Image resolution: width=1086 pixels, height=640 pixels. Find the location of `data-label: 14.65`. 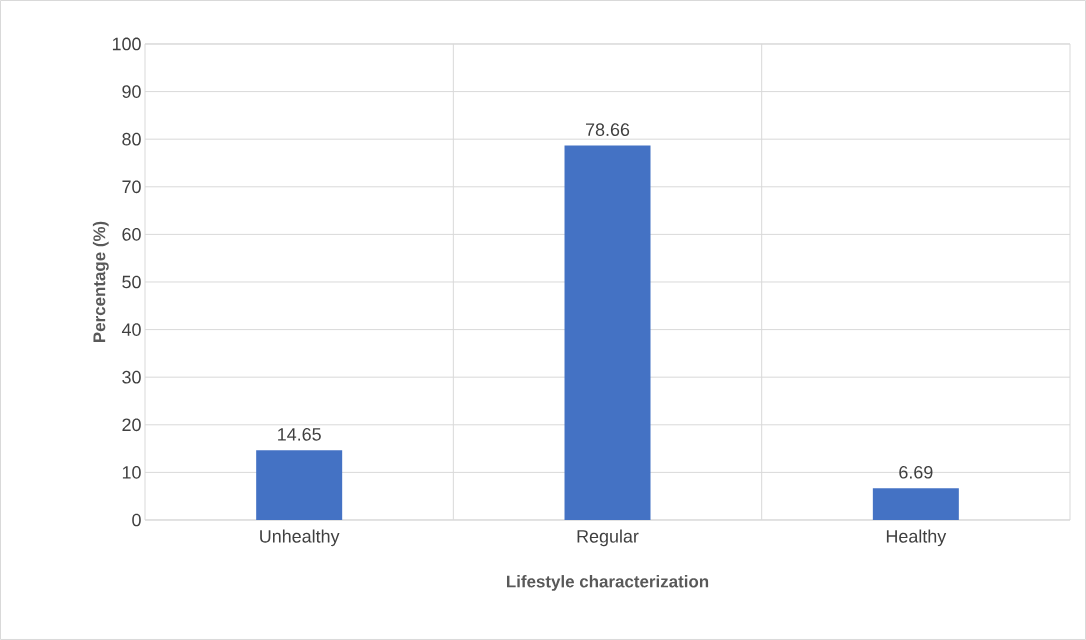

data-label: 14.65 is located at coordinates (299, 434).